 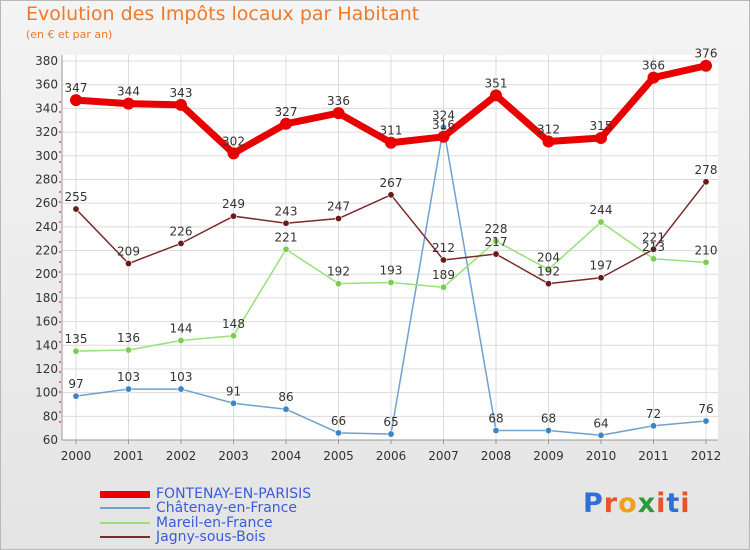 I want to click on logo-letter: o, so click(x=628, y=503).